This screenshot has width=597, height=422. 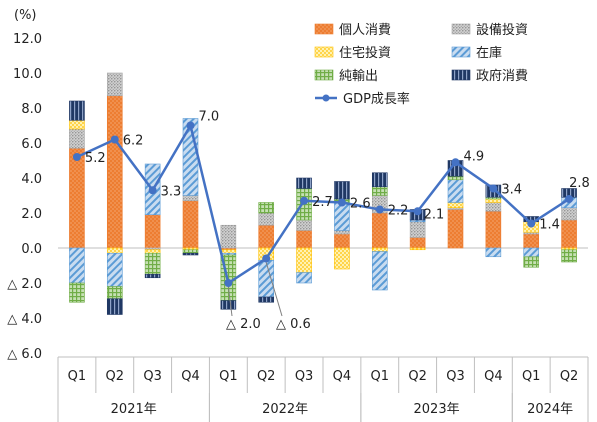 I want to click on gdp-value-label: 2.8, so click(x=579, y=183).